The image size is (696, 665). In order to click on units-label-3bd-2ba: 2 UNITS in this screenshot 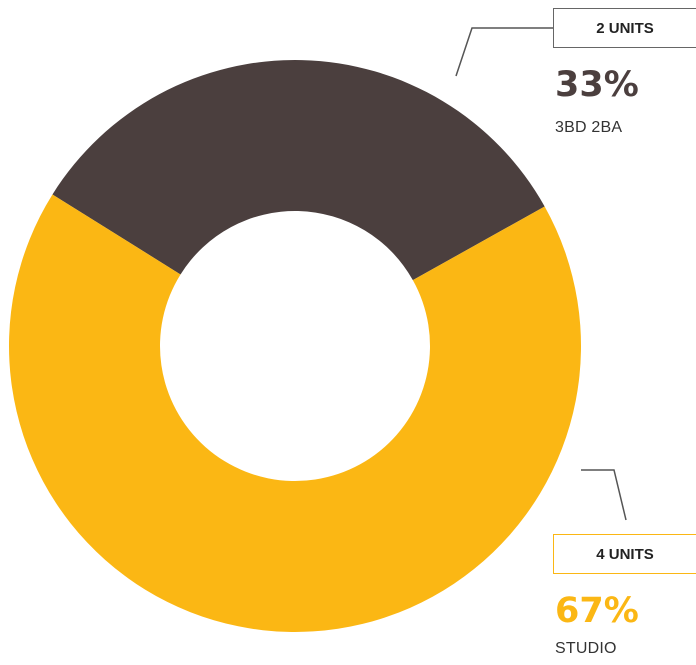, I will do `click(625, 28)`.